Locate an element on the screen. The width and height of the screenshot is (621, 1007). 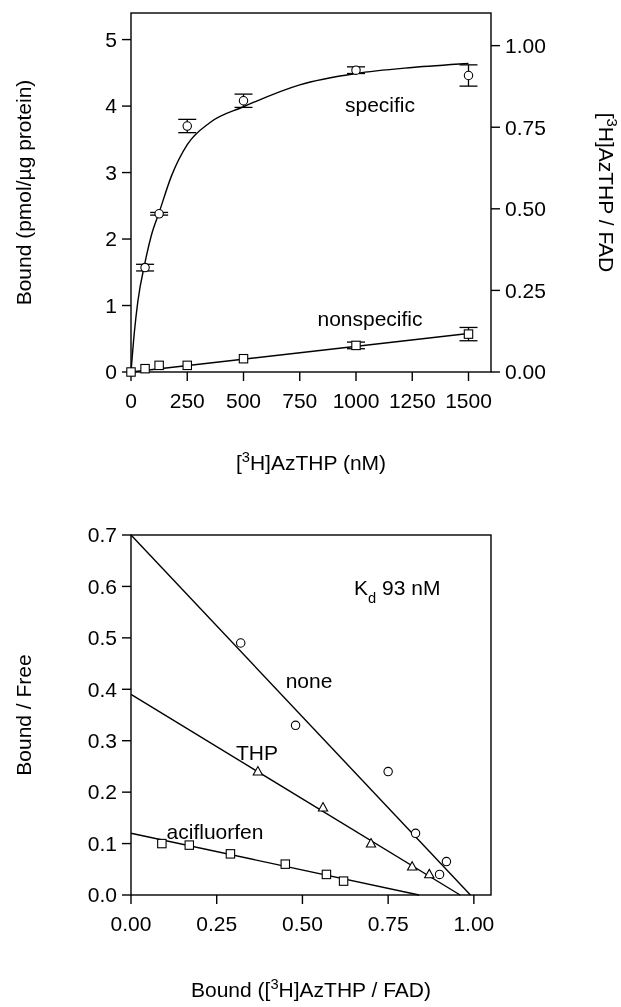
y2-tick-label: 0.00 is located at coordinates (525, 372).